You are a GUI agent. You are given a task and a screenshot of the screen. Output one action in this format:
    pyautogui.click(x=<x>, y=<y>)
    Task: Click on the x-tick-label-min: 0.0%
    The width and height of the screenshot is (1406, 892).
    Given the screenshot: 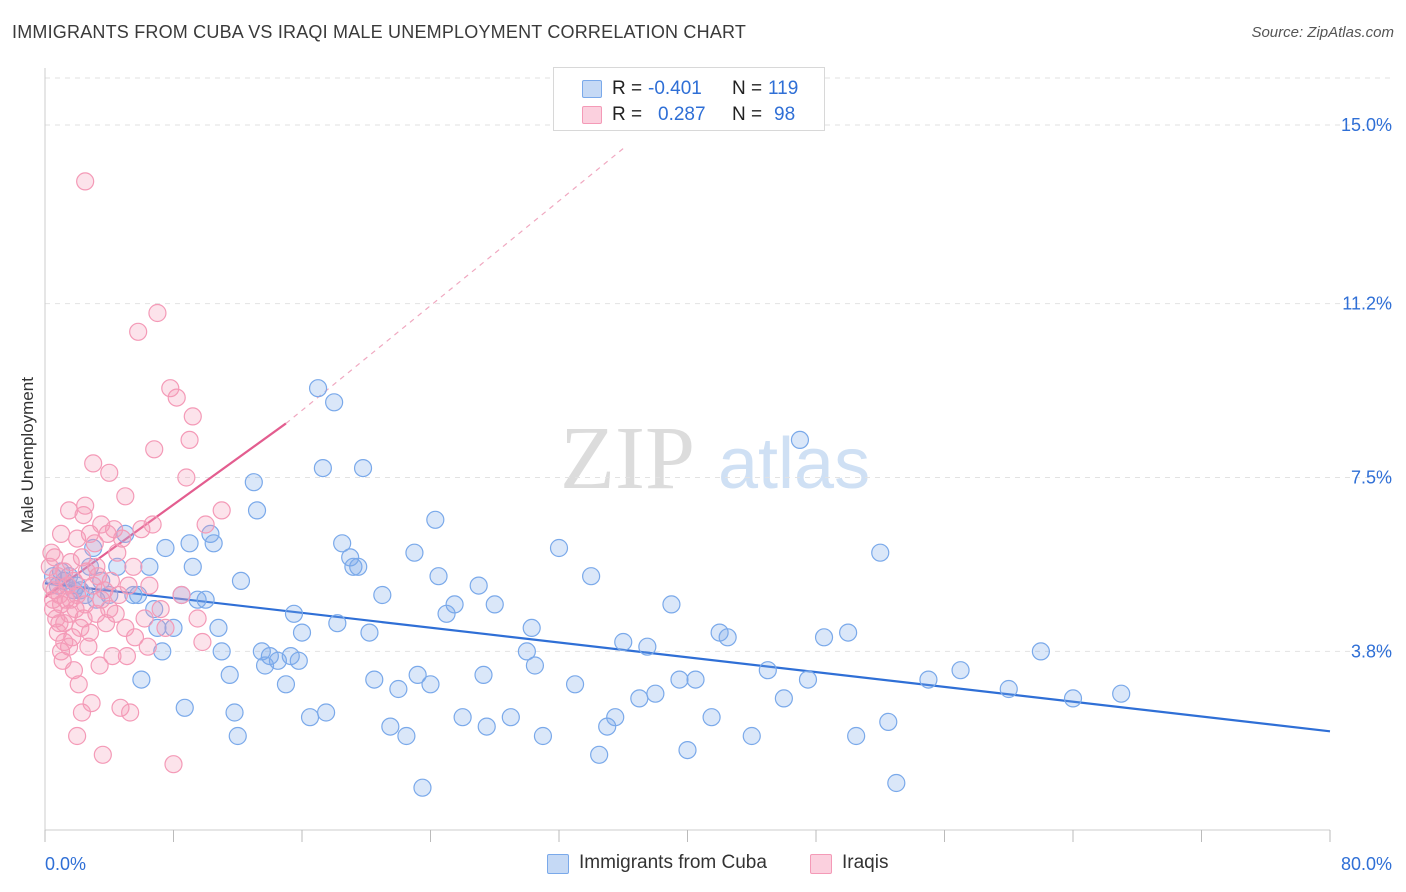 What is the action you would take?
    pyautogui.click(x=65, y=864)
    